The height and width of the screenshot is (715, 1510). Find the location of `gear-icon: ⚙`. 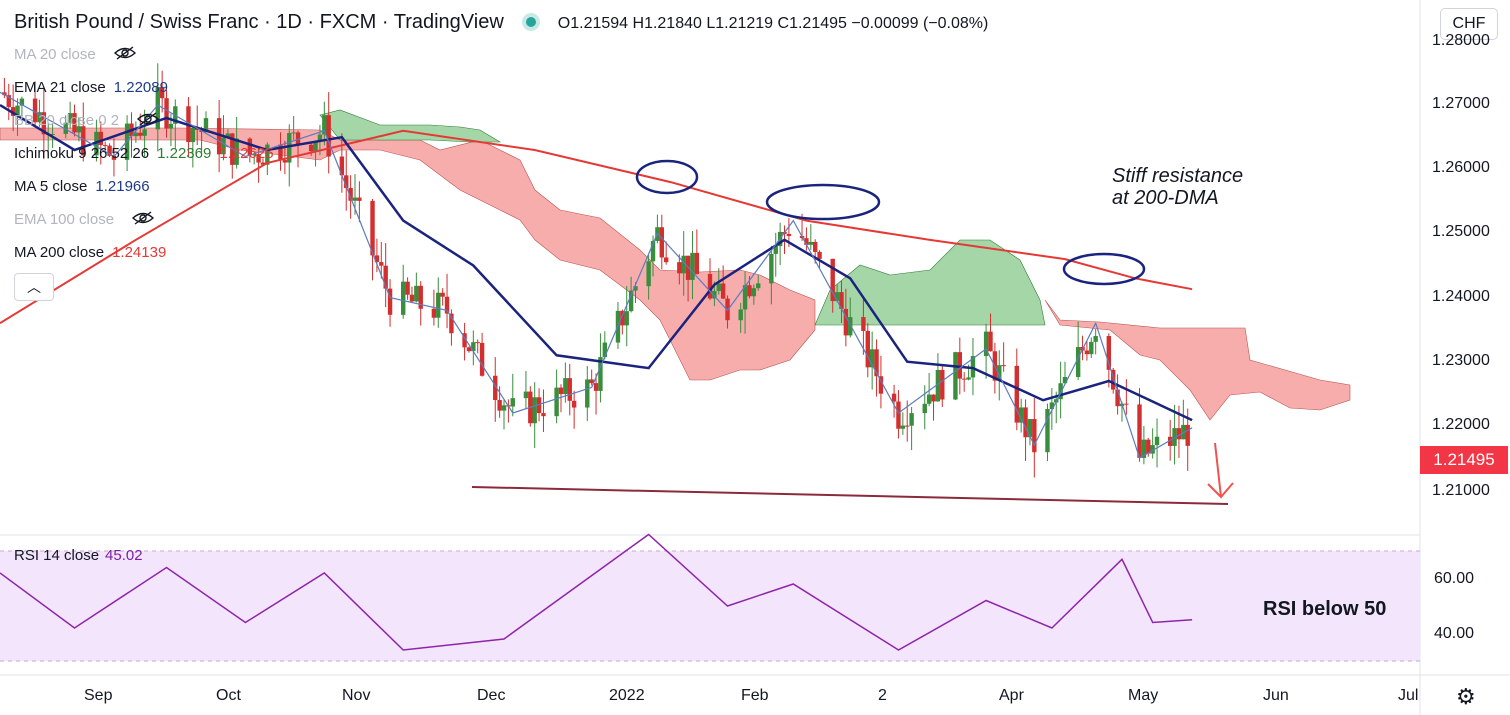

gear-icon: ⚙ is located at coordinates (1466, 696).